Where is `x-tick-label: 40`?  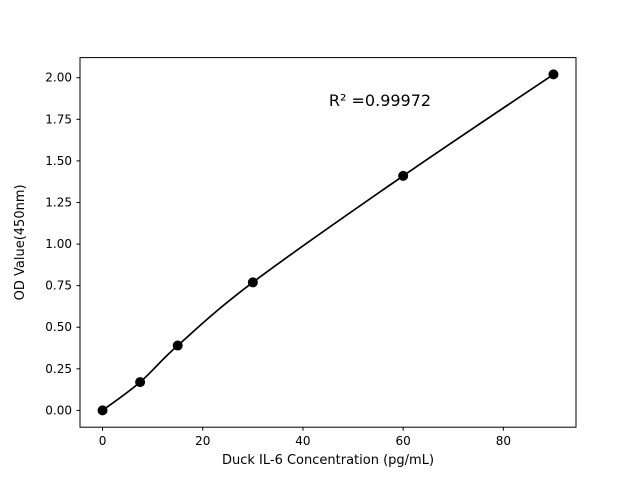
x-tick-label: 40 is located at coordinates (302, 441).